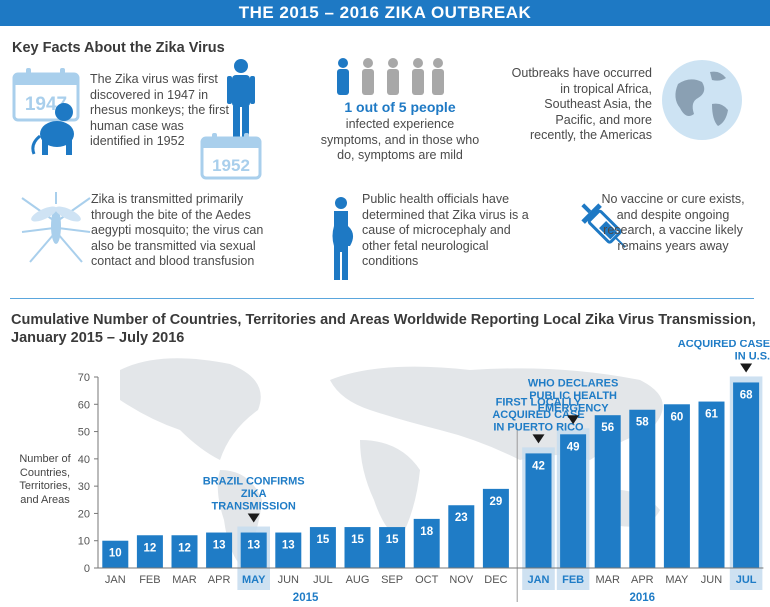 The width and height of the screenshot is (770, 607). Describe the element at coordinates (746, 395) in the screenshot. I see `bar-value-label: 68` at that location.